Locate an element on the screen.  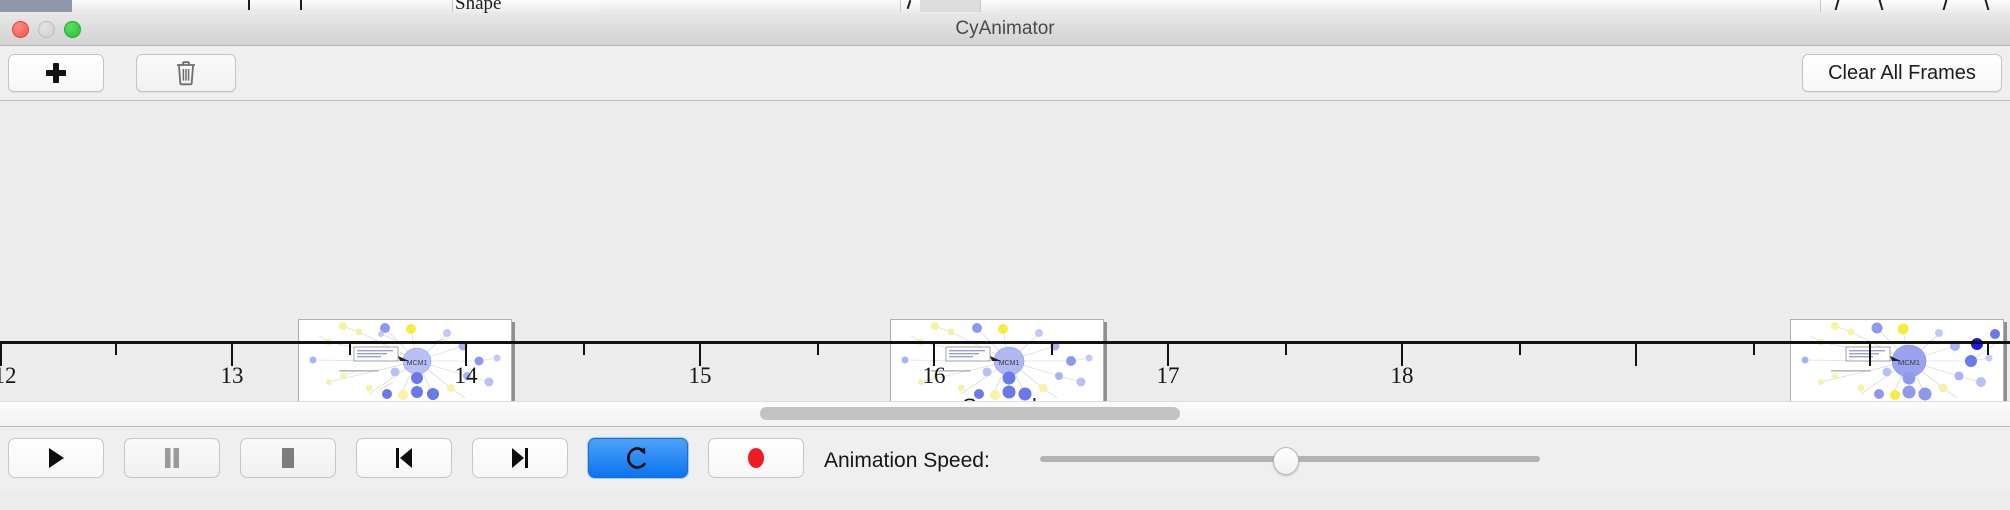
record-button is located at coordinates (756, 458).